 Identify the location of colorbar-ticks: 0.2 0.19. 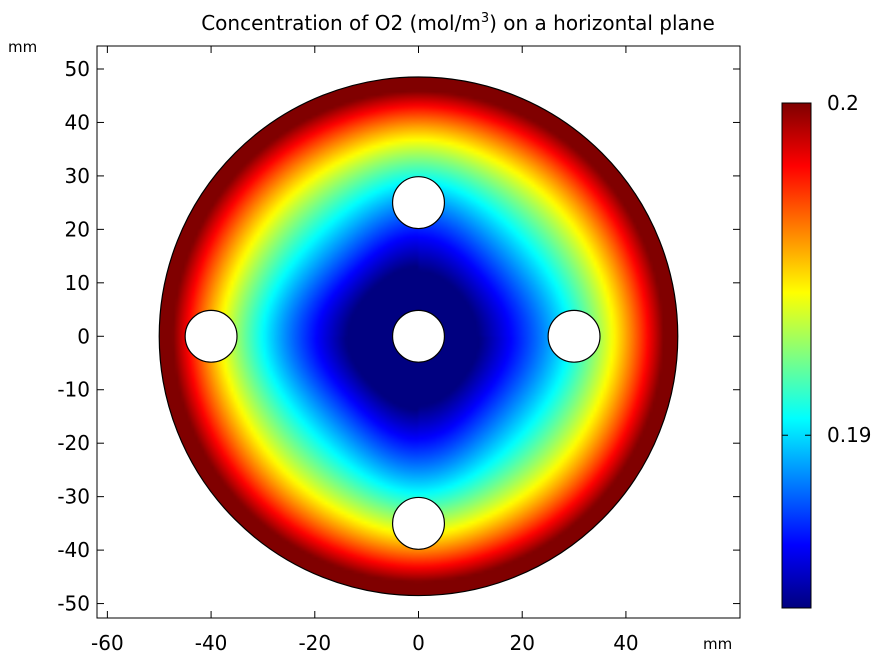
(827, 269).